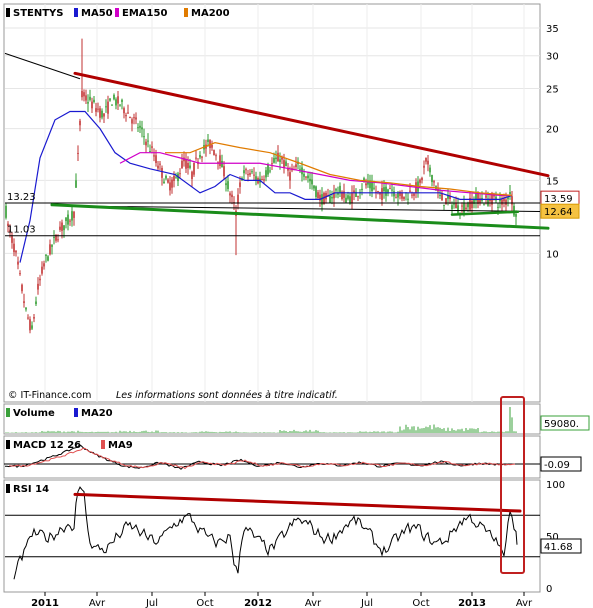 Image resolution: width=593 pixels, height=608 pixels. What do you see at coordinates (552, 29) in the screenshot?
I see `price-y-tick-label: 35` at bounding box center [552, 29].